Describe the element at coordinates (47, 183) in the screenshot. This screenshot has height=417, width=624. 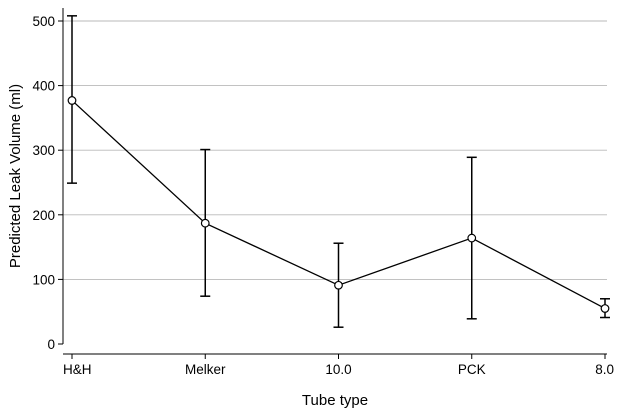
I see `y-ticks: 0 100 200 300 400 500` at that location.